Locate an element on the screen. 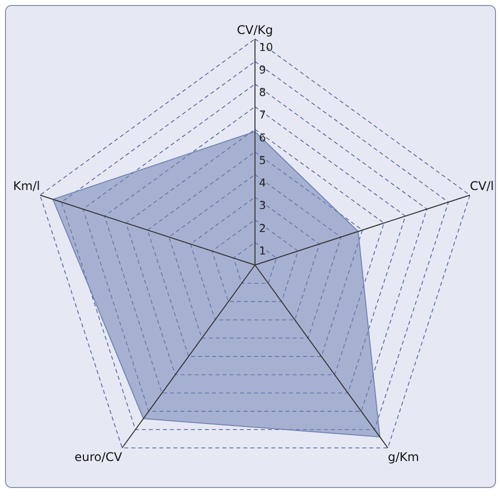 The width and height of the screenshot is (500, 500). y-tick-label: 2 is located at coordinates (262, 228).